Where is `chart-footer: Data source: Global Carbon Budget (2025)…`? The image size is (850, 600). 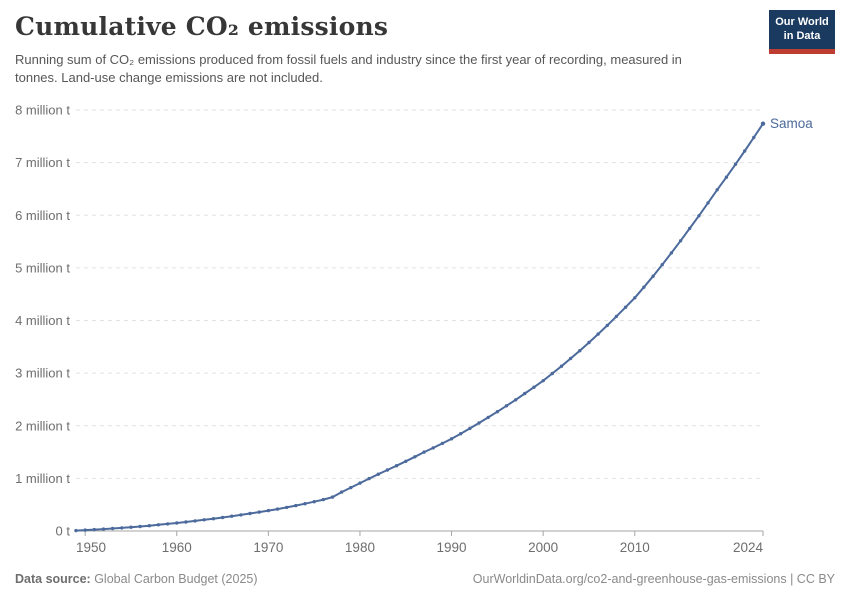 chart-footer: Data source: Global Carbon Budget (2025)… is located at coordinates (425, 579).